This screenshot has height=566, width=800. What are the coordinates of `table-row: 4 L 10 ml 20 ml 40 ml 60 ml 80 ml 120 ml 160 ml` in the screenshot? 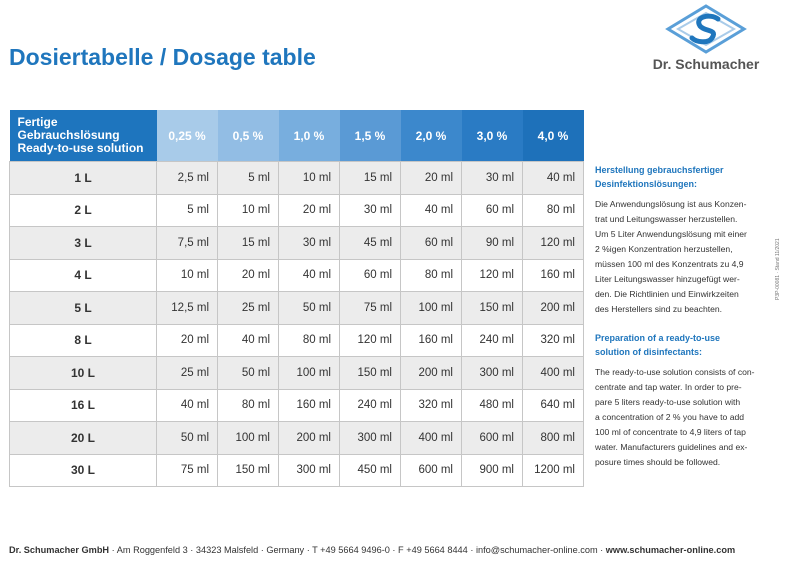 It's located at (296, 275).